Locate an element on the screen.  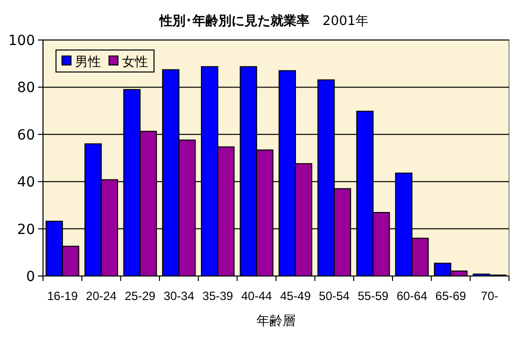
y-tick-label: 40 is located at coordinates (26, 182).